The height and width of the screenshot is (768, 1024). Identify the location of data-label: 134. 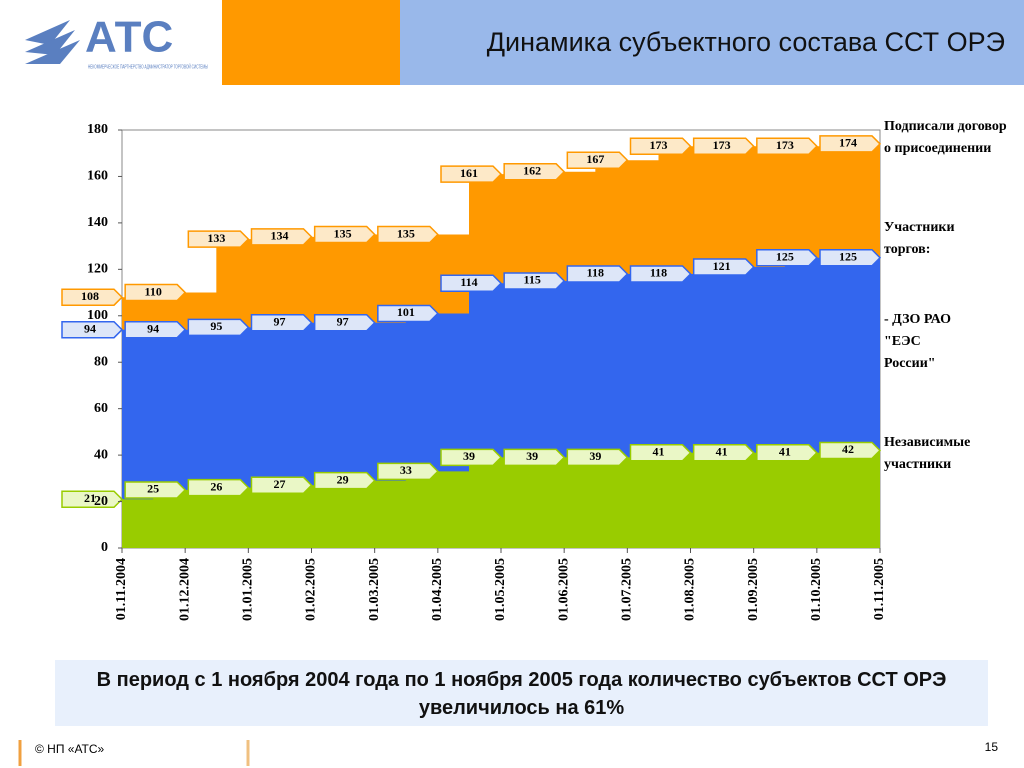
(280, 236).